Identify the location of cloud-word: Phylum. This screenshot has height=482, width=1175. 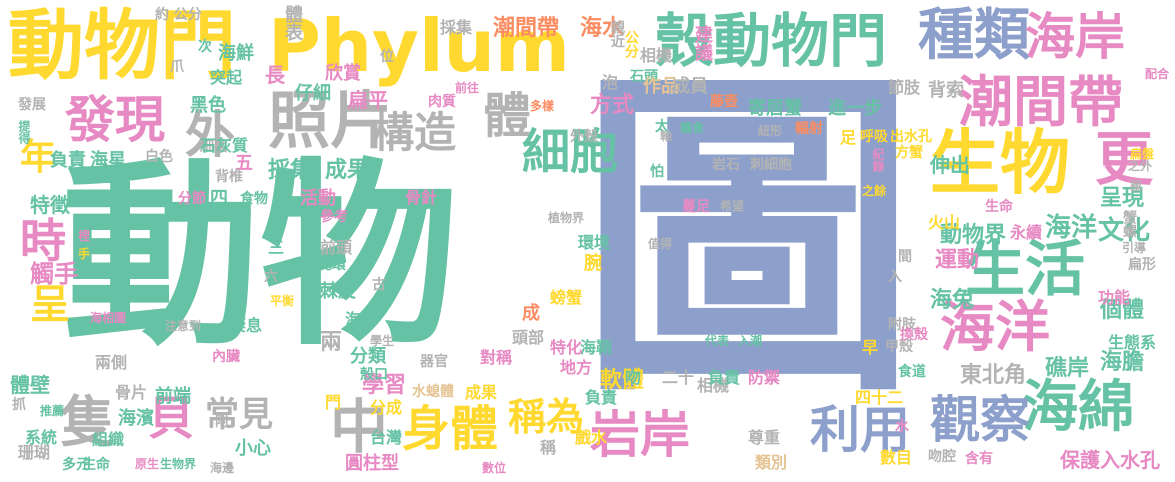
(419, 46).